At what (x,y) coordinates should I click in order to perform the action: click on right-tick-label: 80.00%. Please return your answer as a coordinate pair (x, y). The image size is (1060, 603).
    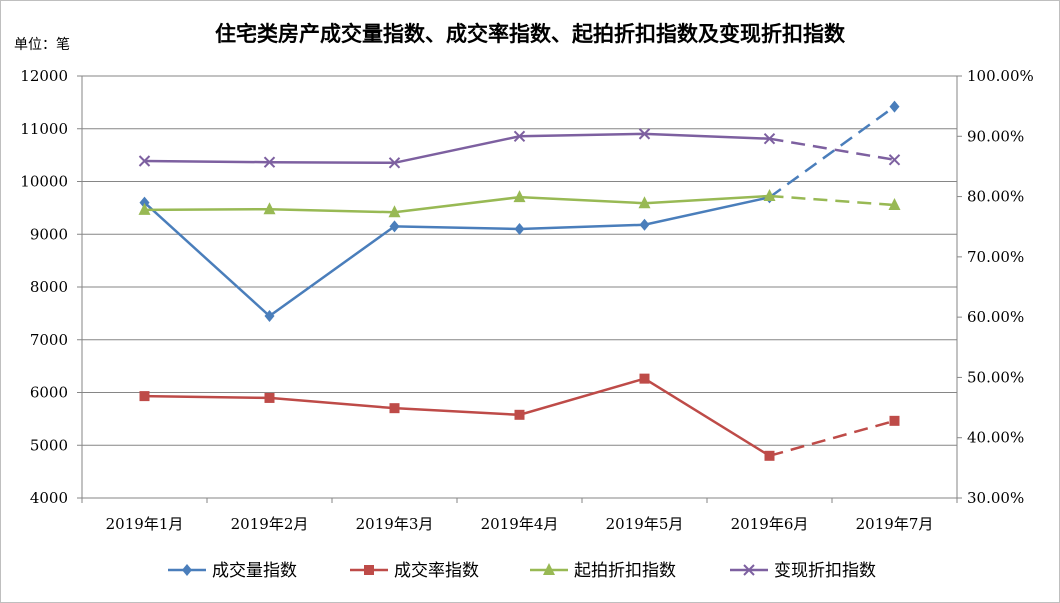
    Looking at the image, I should click on (995, 197).